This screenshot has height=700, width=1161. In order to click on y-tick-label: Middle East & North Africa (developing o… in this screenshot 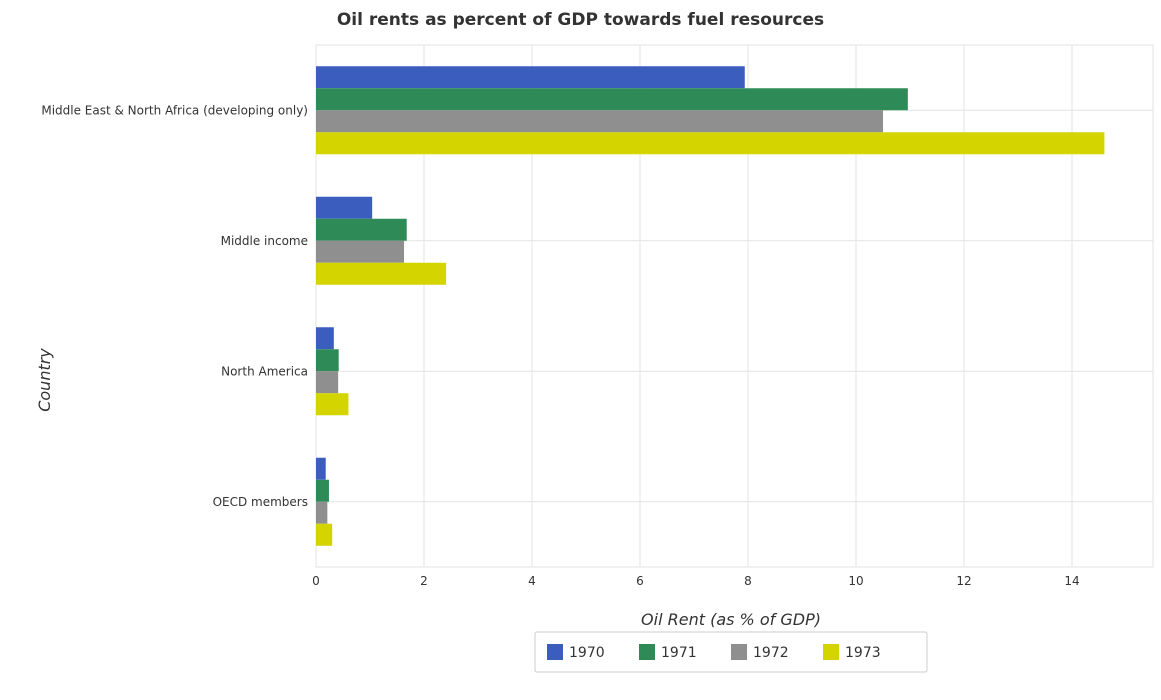, I will do `click(174, 110)`.